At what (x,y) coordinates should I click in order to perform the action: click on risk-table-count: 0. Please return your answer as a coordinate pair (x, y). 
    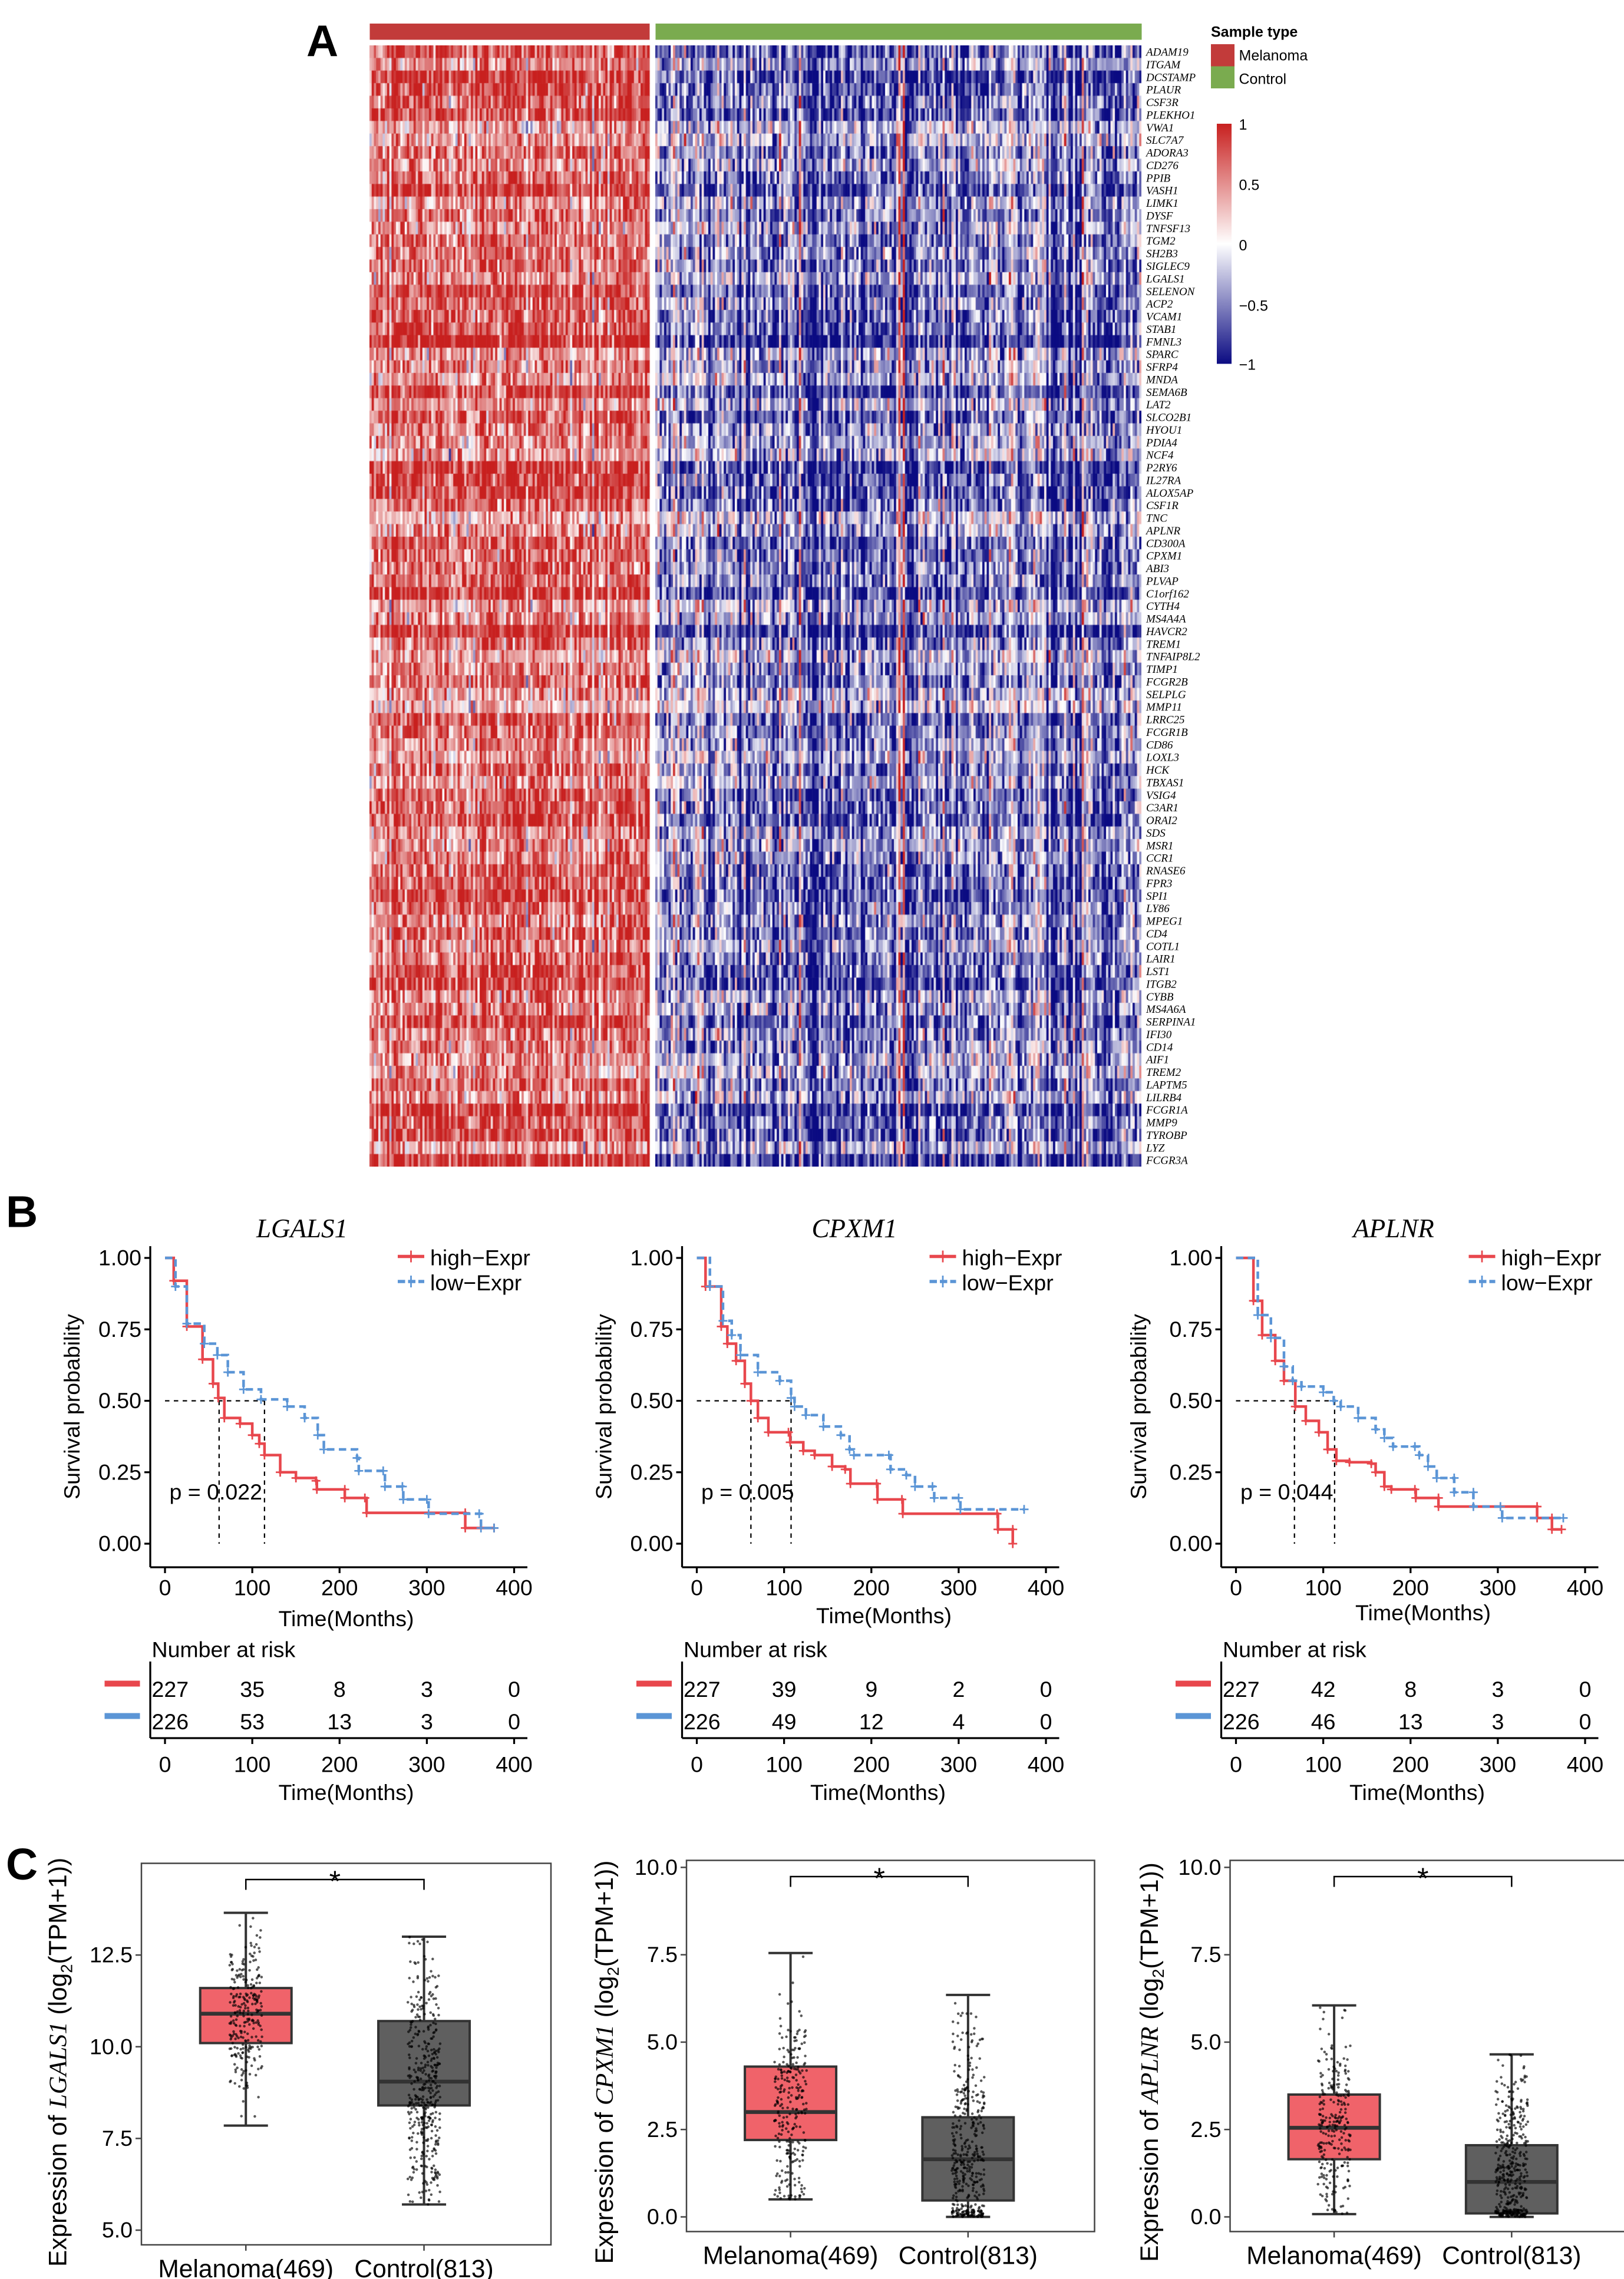
    Looking at the image, I should click on (1585, 1721).